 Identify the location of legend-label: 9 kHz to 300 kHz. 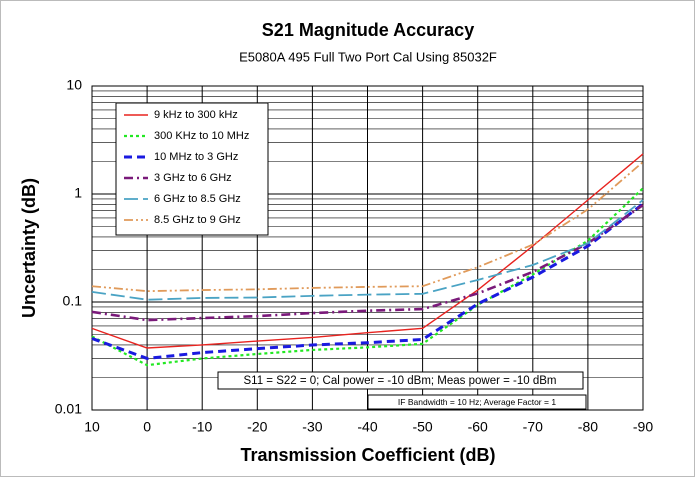
(196, 115).